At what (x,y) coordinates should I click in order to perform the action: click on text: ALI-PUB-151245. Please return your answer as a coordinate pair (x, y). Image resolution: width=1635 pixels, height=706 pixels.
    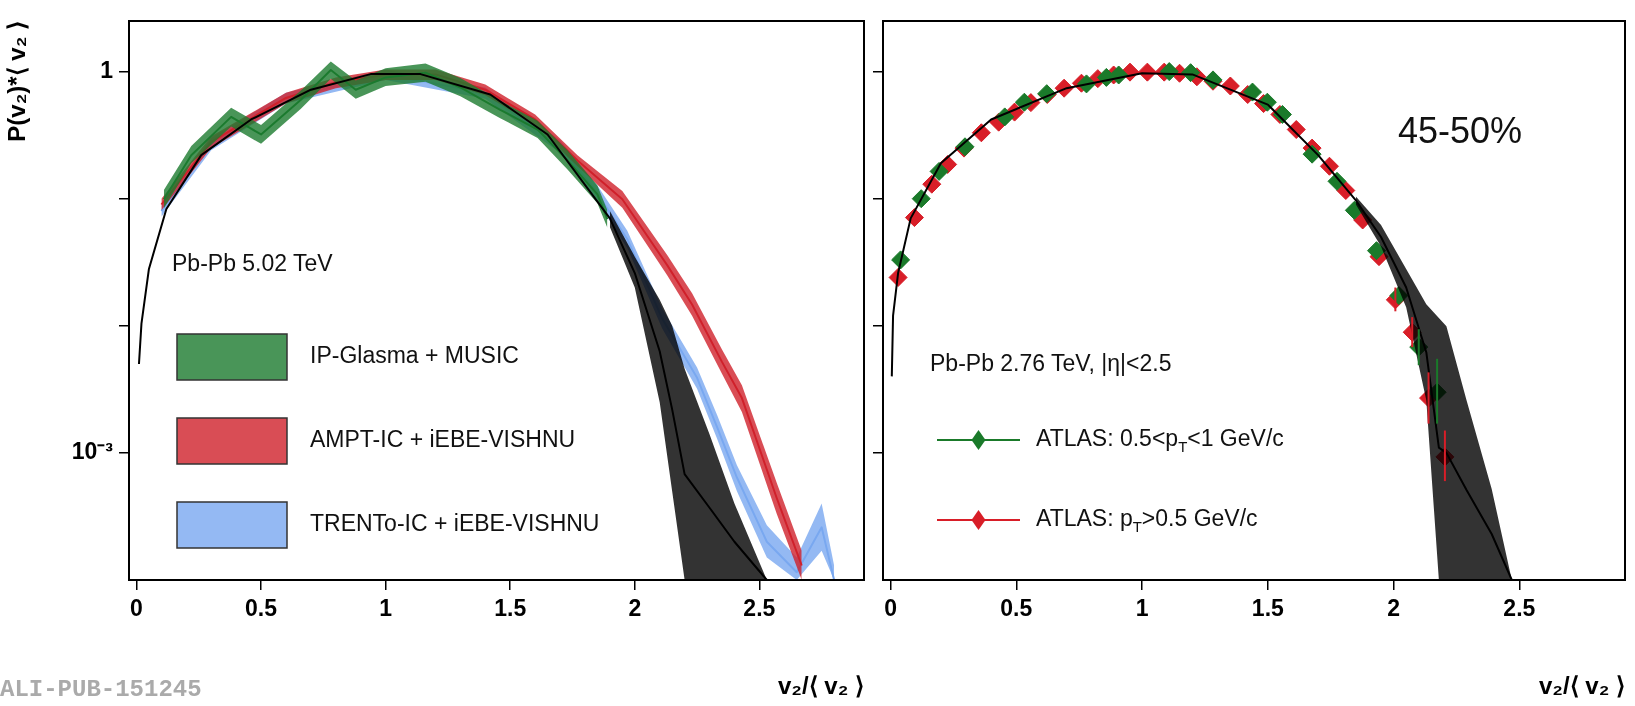
    Looking at the image, I should click on (101, 690).